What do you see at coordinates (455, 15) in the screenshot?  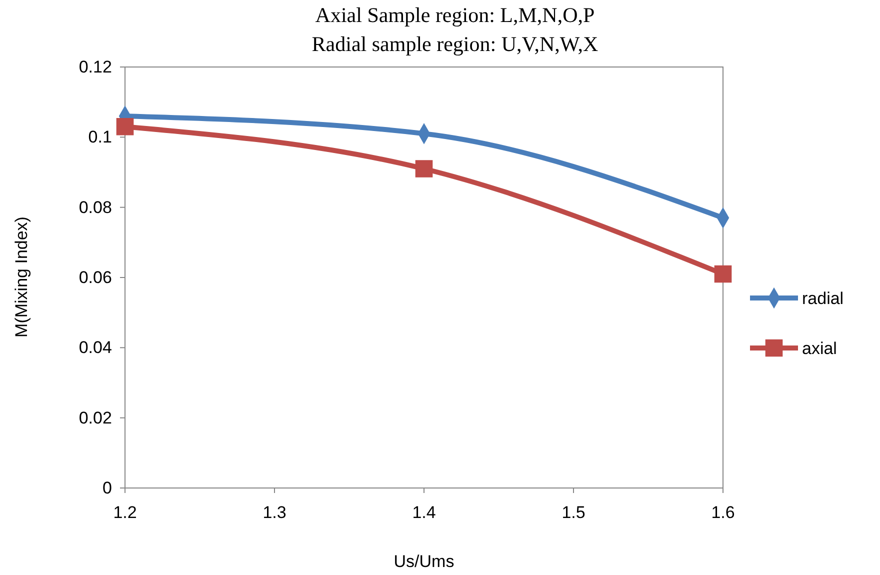 I see `chart-title: Axial Sample region: L,M,N,O,P` at bounding box center [455, 15].